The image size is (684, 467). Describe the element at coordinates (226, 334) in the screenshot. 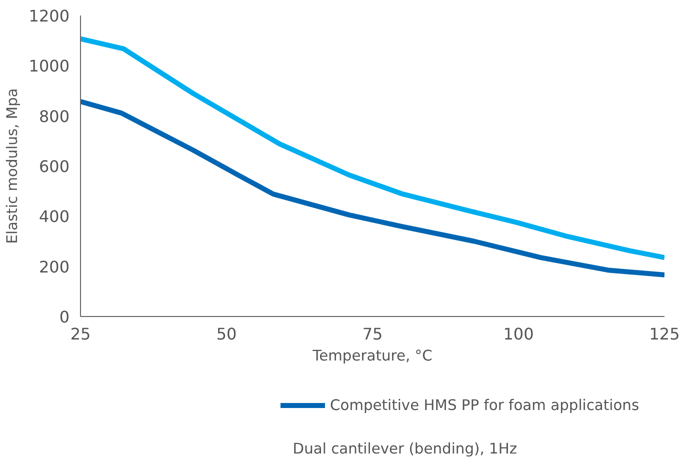

I see `x-tick-label: 50` at that location.